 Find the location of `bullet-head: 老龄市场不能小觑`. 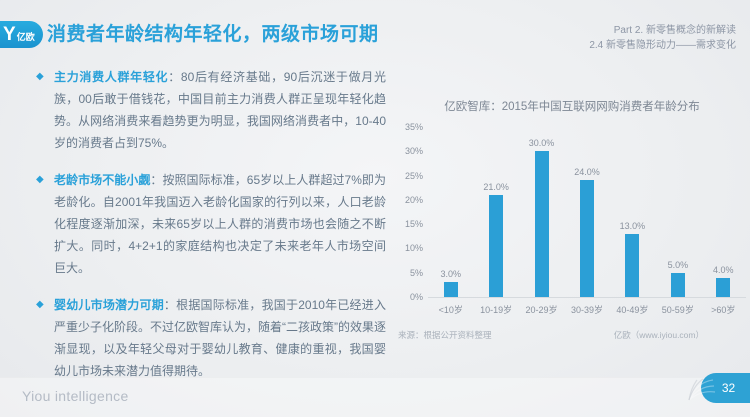

bullet-head: 老龄市场不能小觑 is located at coordinates (102, 180).